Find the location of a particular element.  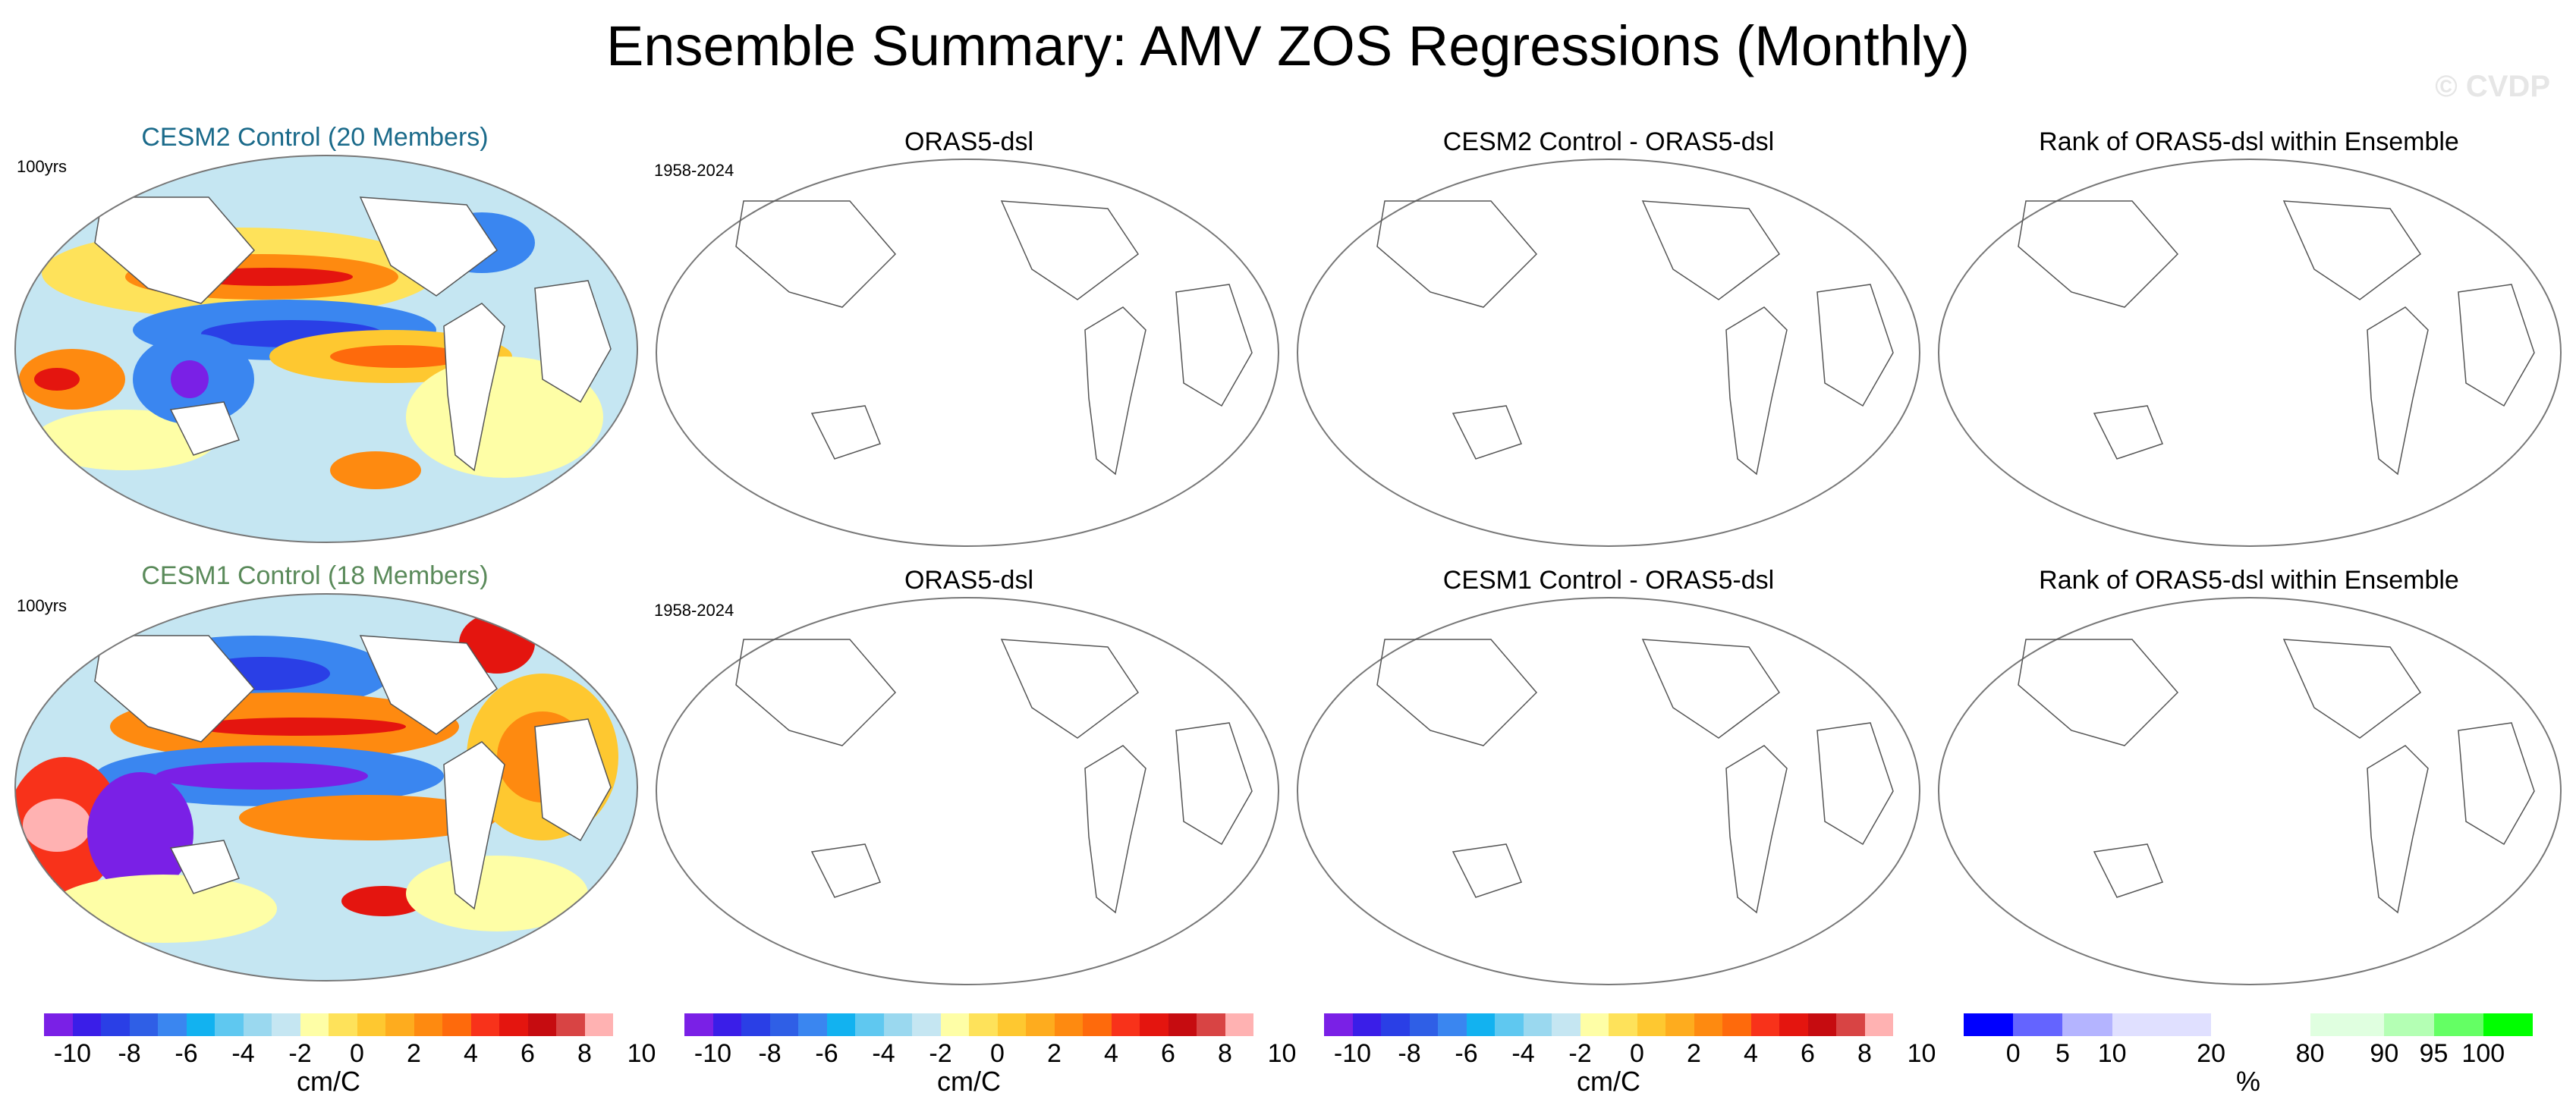

panel-title-r2c1: CESM1 Control (18 Members) is located at coordinates (315, 575).